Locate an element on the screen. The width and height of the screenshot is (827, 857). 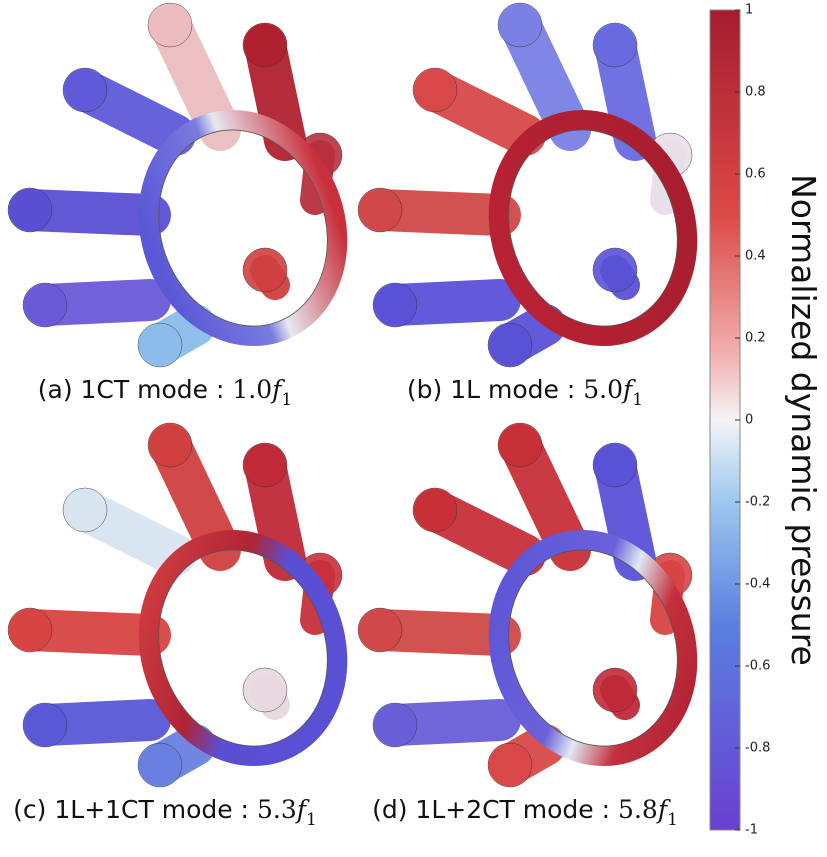
tick-label: 0.4 is located at coordinates (755, 256).